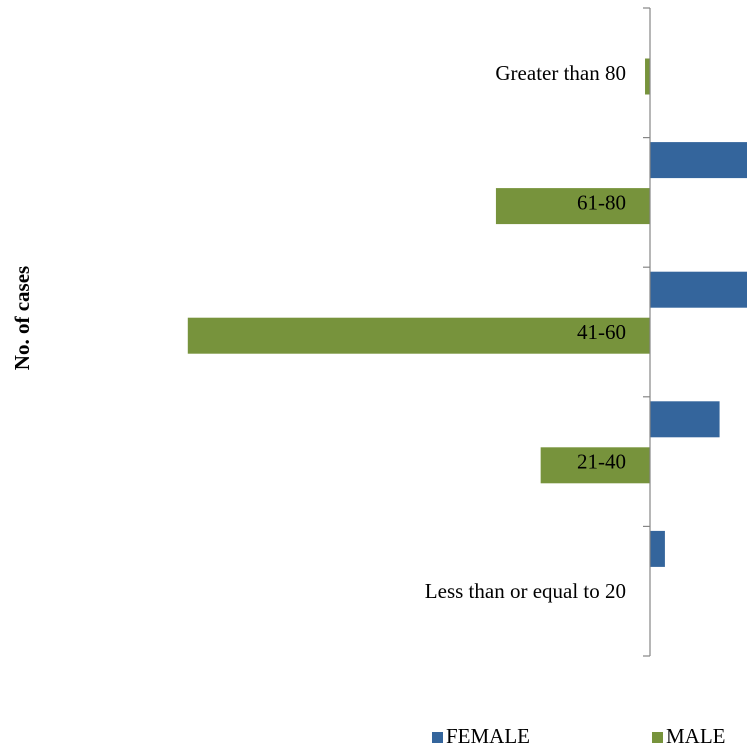 The height and width of the screenshot is (754, 747). I want to click on category-label-41-60: 41-60, so click(601, 332).